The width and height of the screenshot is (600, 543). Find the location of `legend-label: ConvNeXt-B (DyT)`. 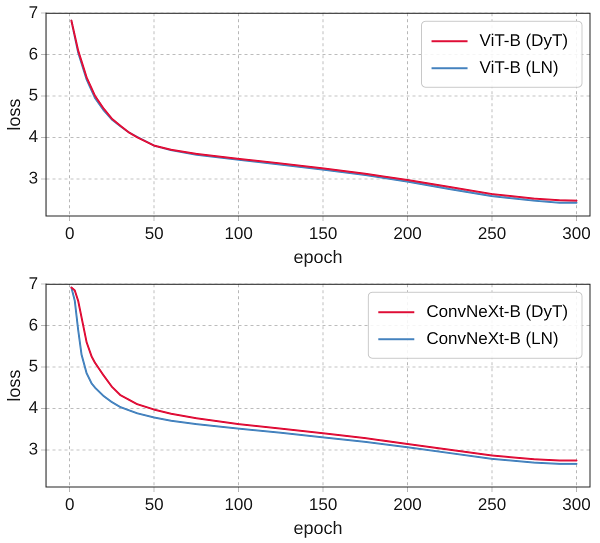

legend-label: ConvNeXt-B (DyT) is located at coordinates (497, 311).